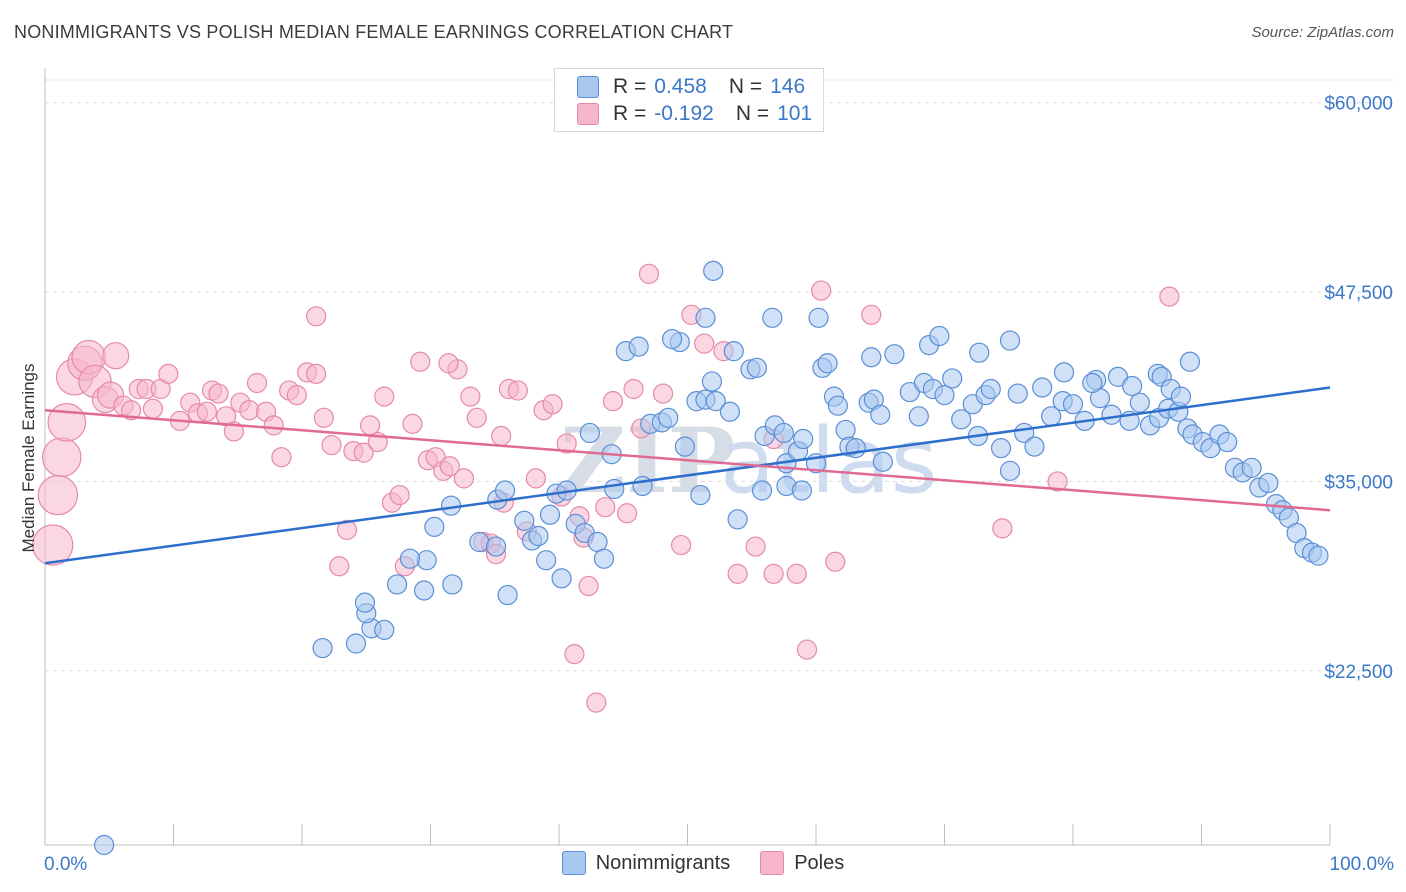 The height and width of the screenshot is (892, 1406). Describe the element at coordinates (1358, 388) in the screenshot. I see `y-tick-labels: $22,500 $35,000 $47,500 $60,000` at that location.